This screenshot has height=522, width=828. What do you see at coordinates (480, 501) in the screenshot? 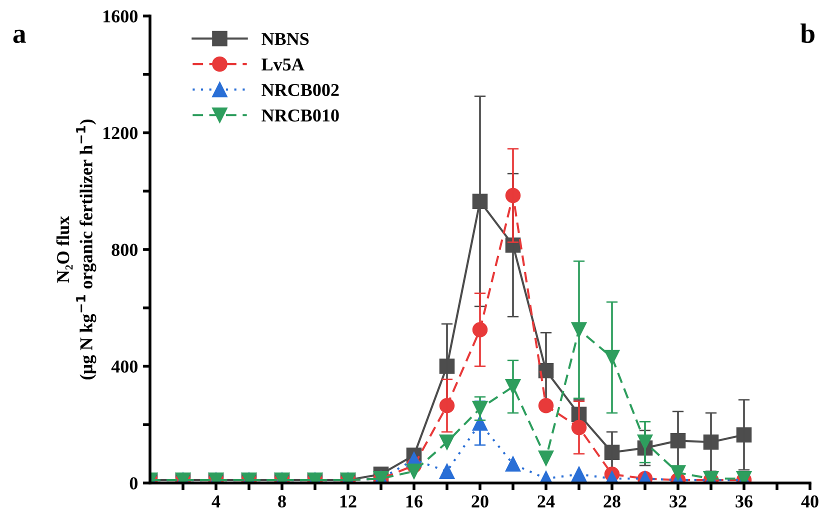
I see `x-tick-label: 20` at bounding box center [480, 501].